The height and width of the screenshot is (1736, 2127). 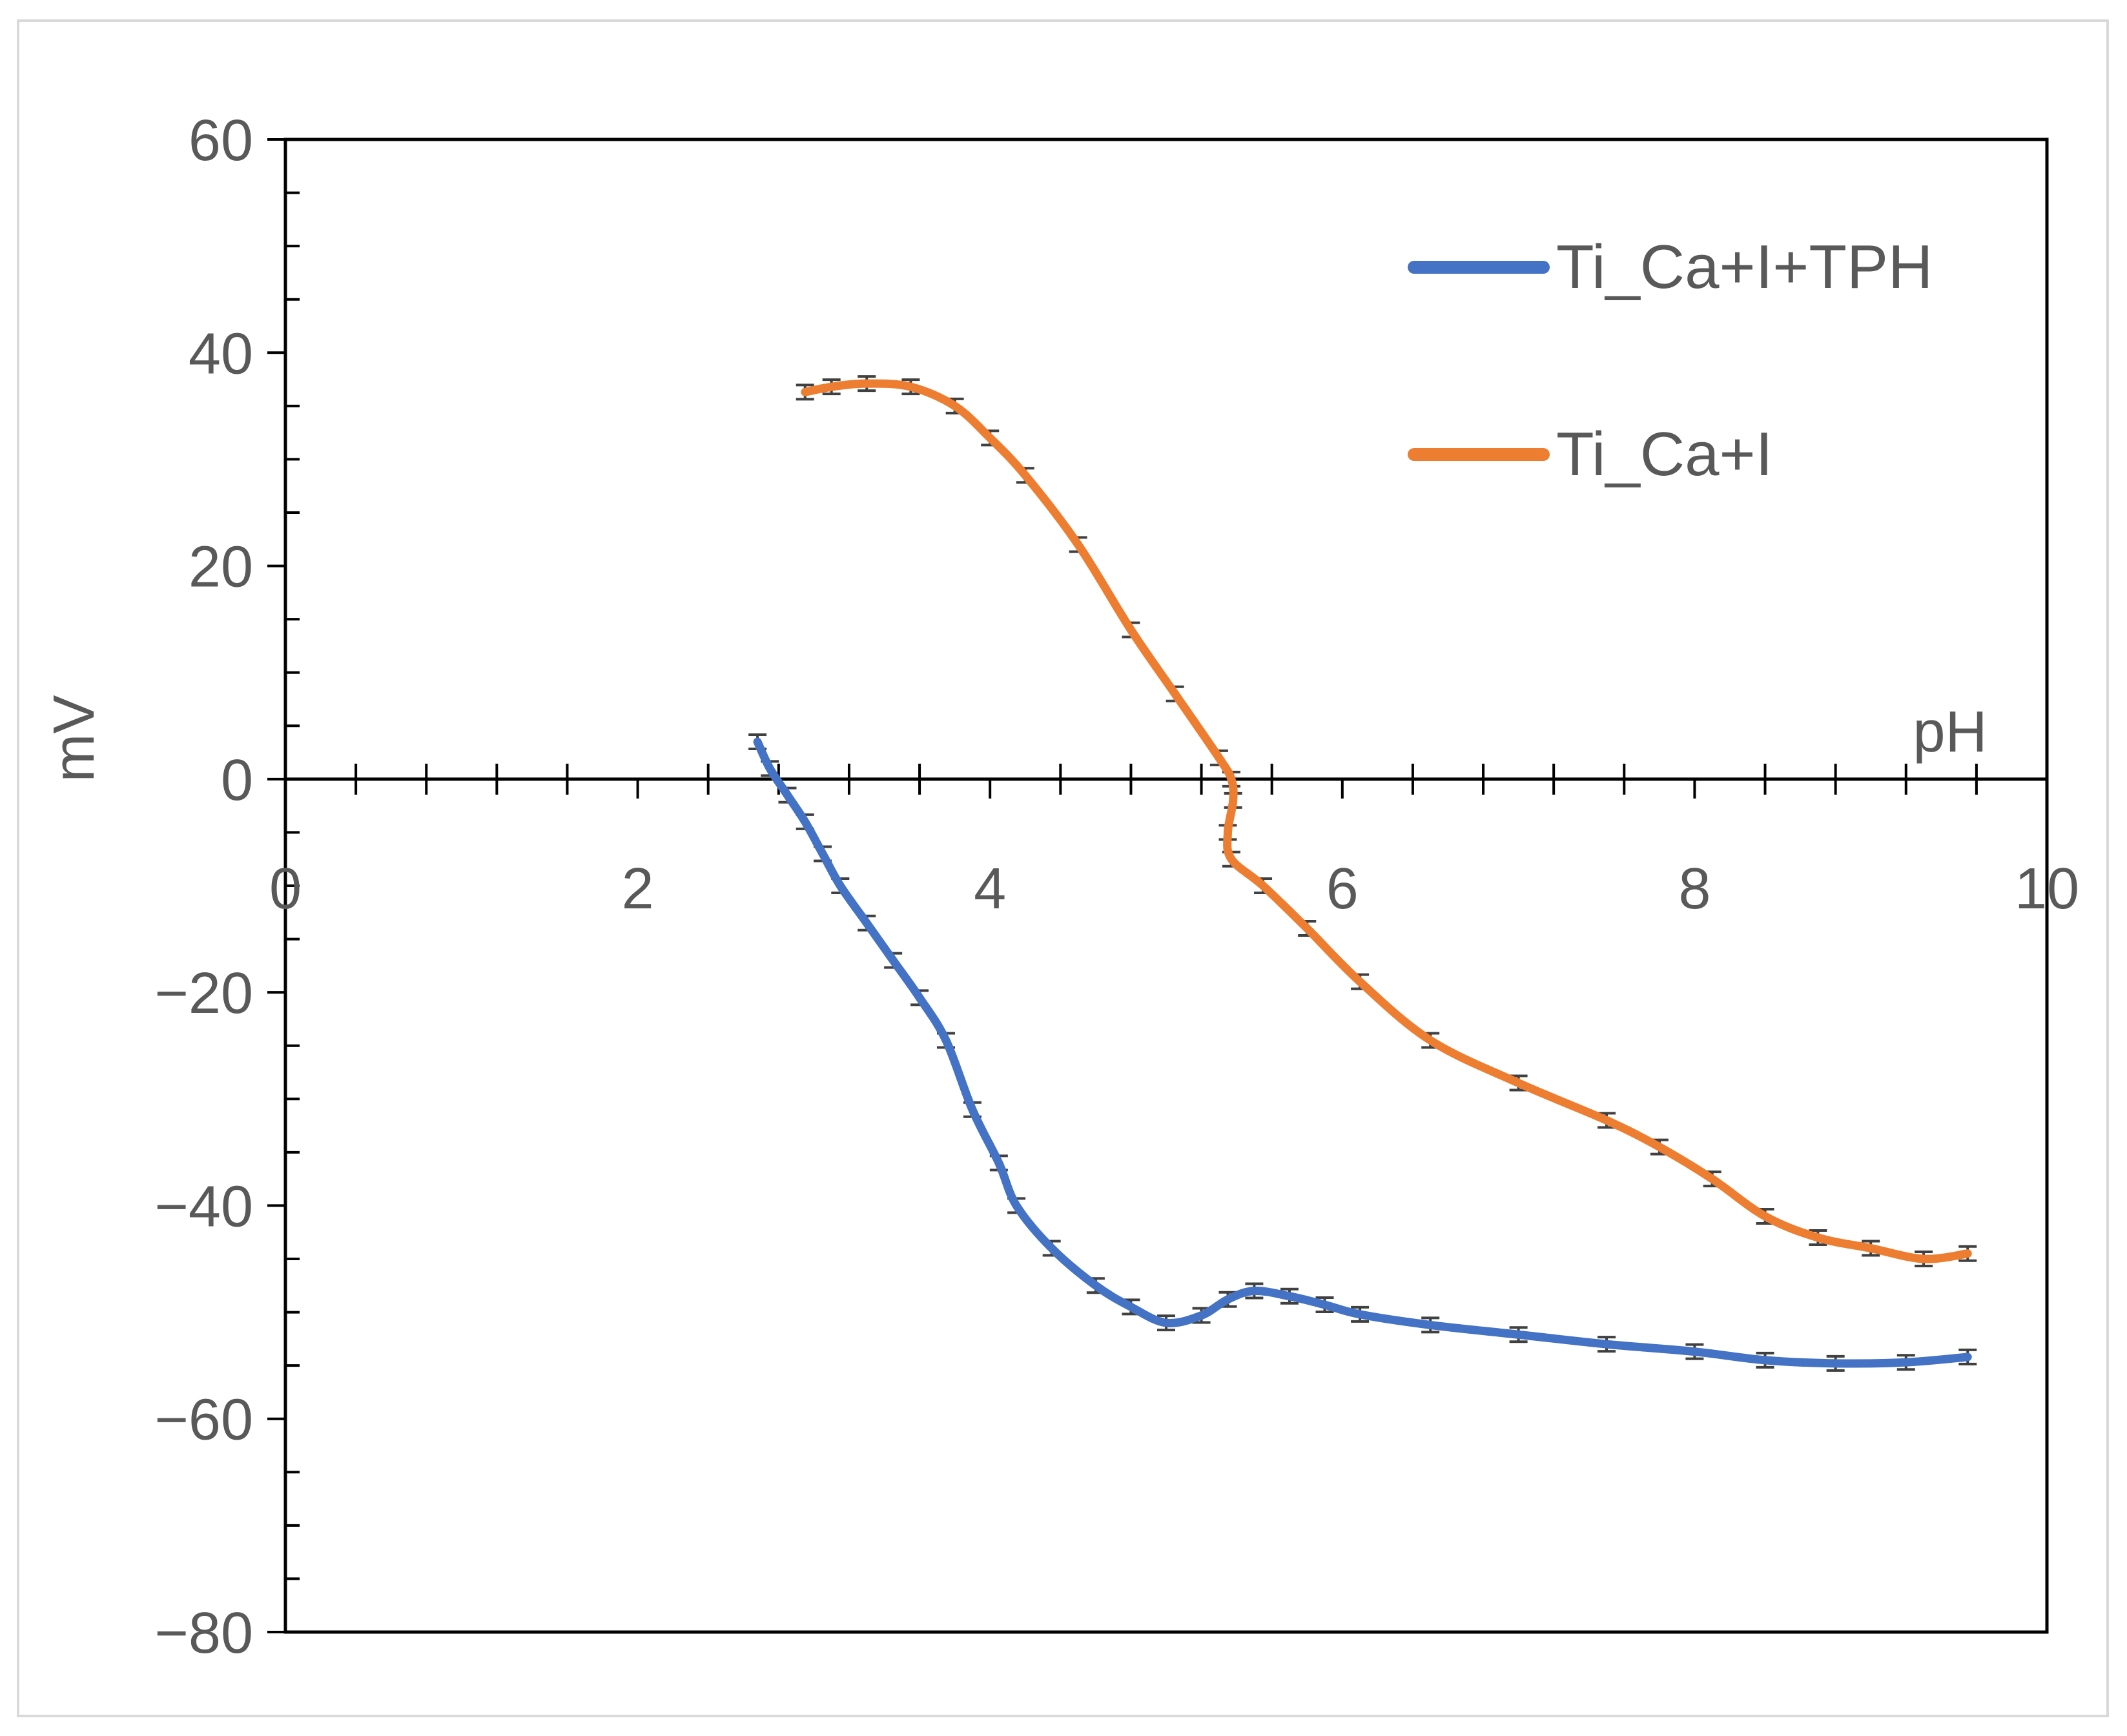 I want to click on y-tick-label: 60, so click(x=221, y=140).